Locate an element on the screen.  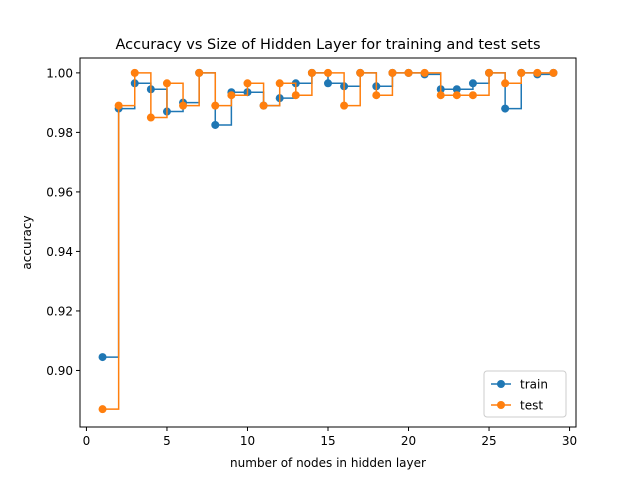
y-tick-label: 0.94 is located at coordinates (59, 252).